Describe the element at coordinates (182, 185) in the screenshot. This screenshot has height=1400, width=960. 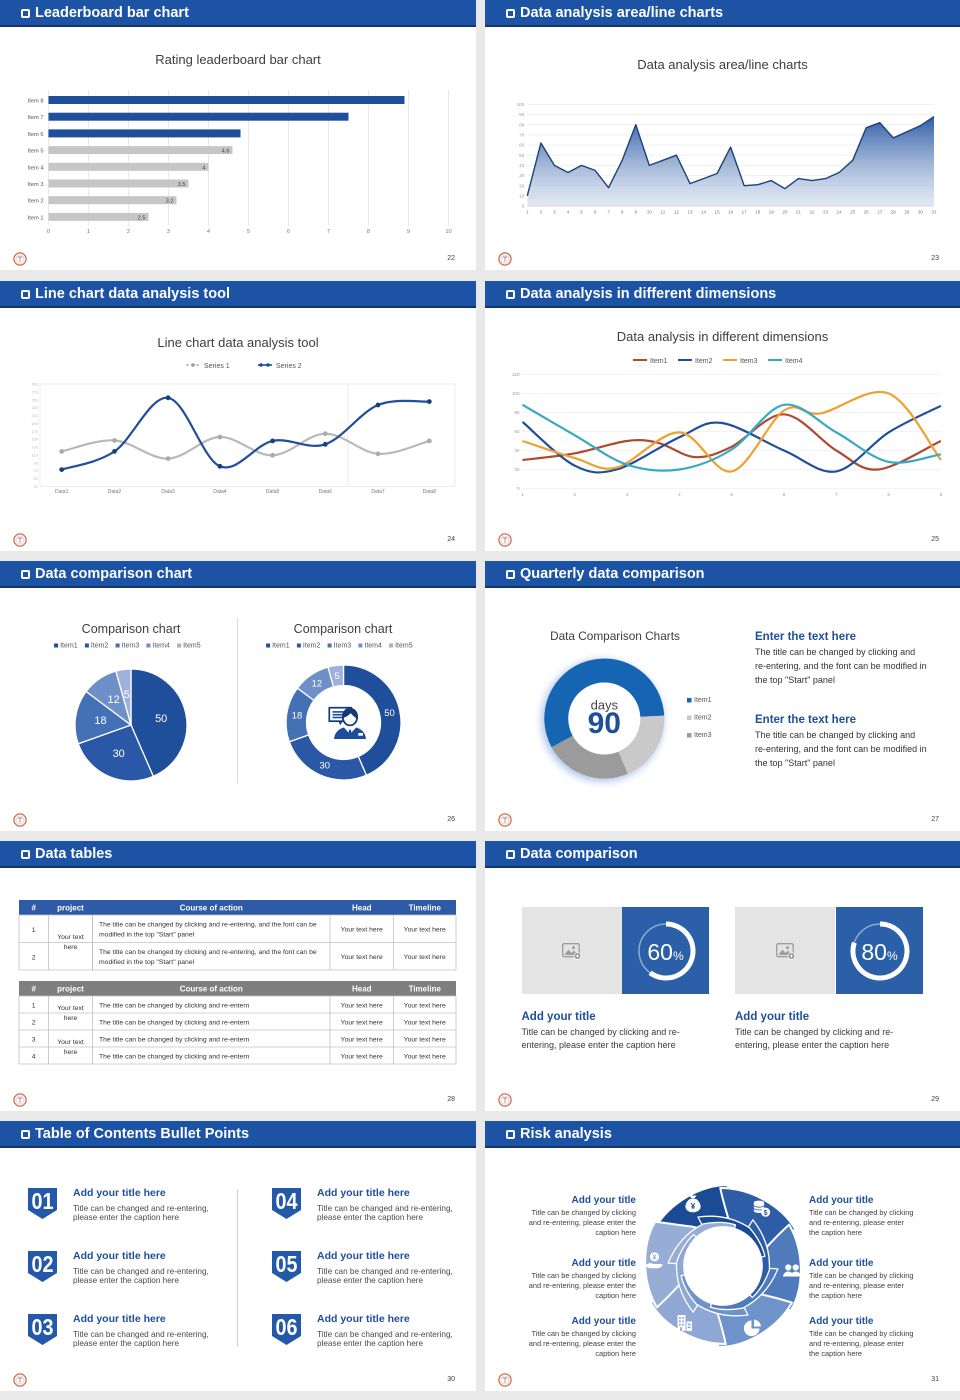
I see `svg-text: 3.5` at that location.